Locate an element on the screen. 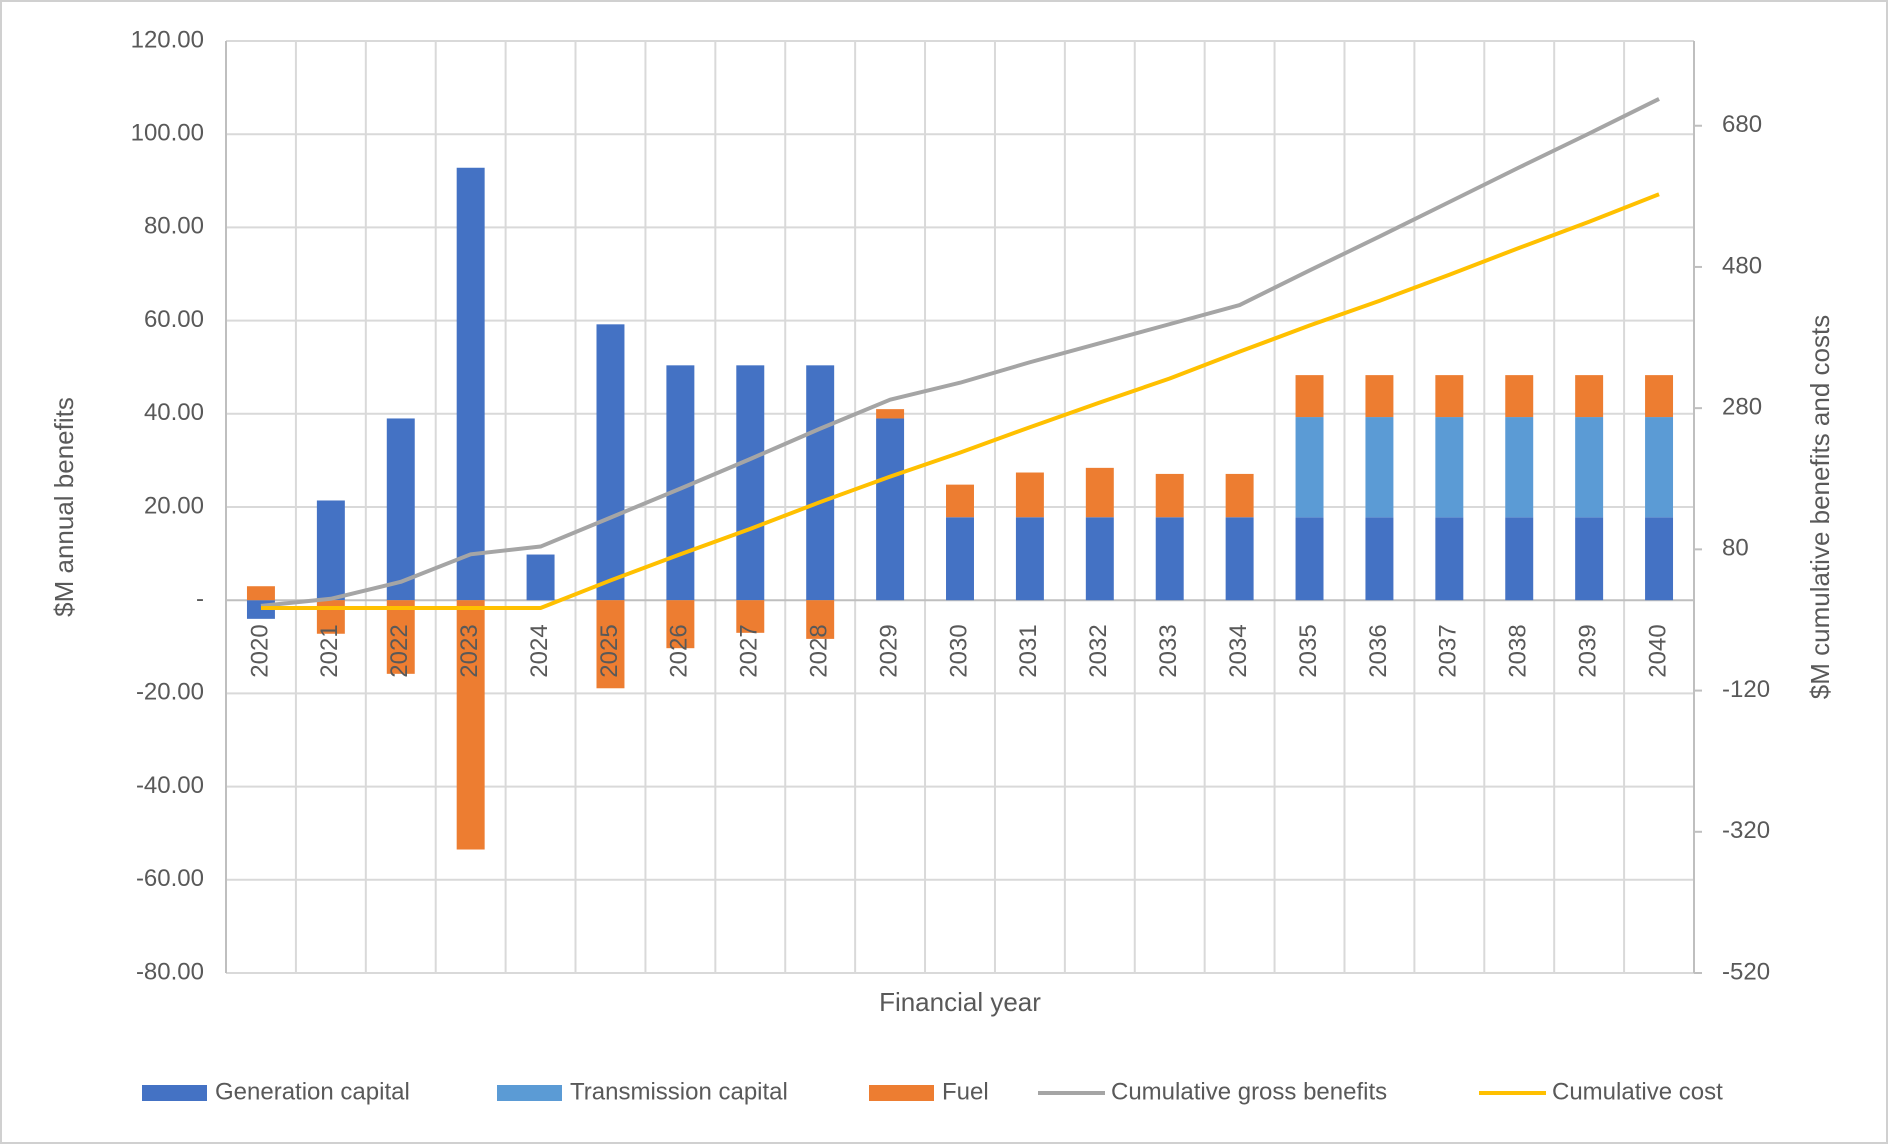 This screenshot has width=1888, height=1144. x-tick-label: 2023 is located at coordinates (469, 650).